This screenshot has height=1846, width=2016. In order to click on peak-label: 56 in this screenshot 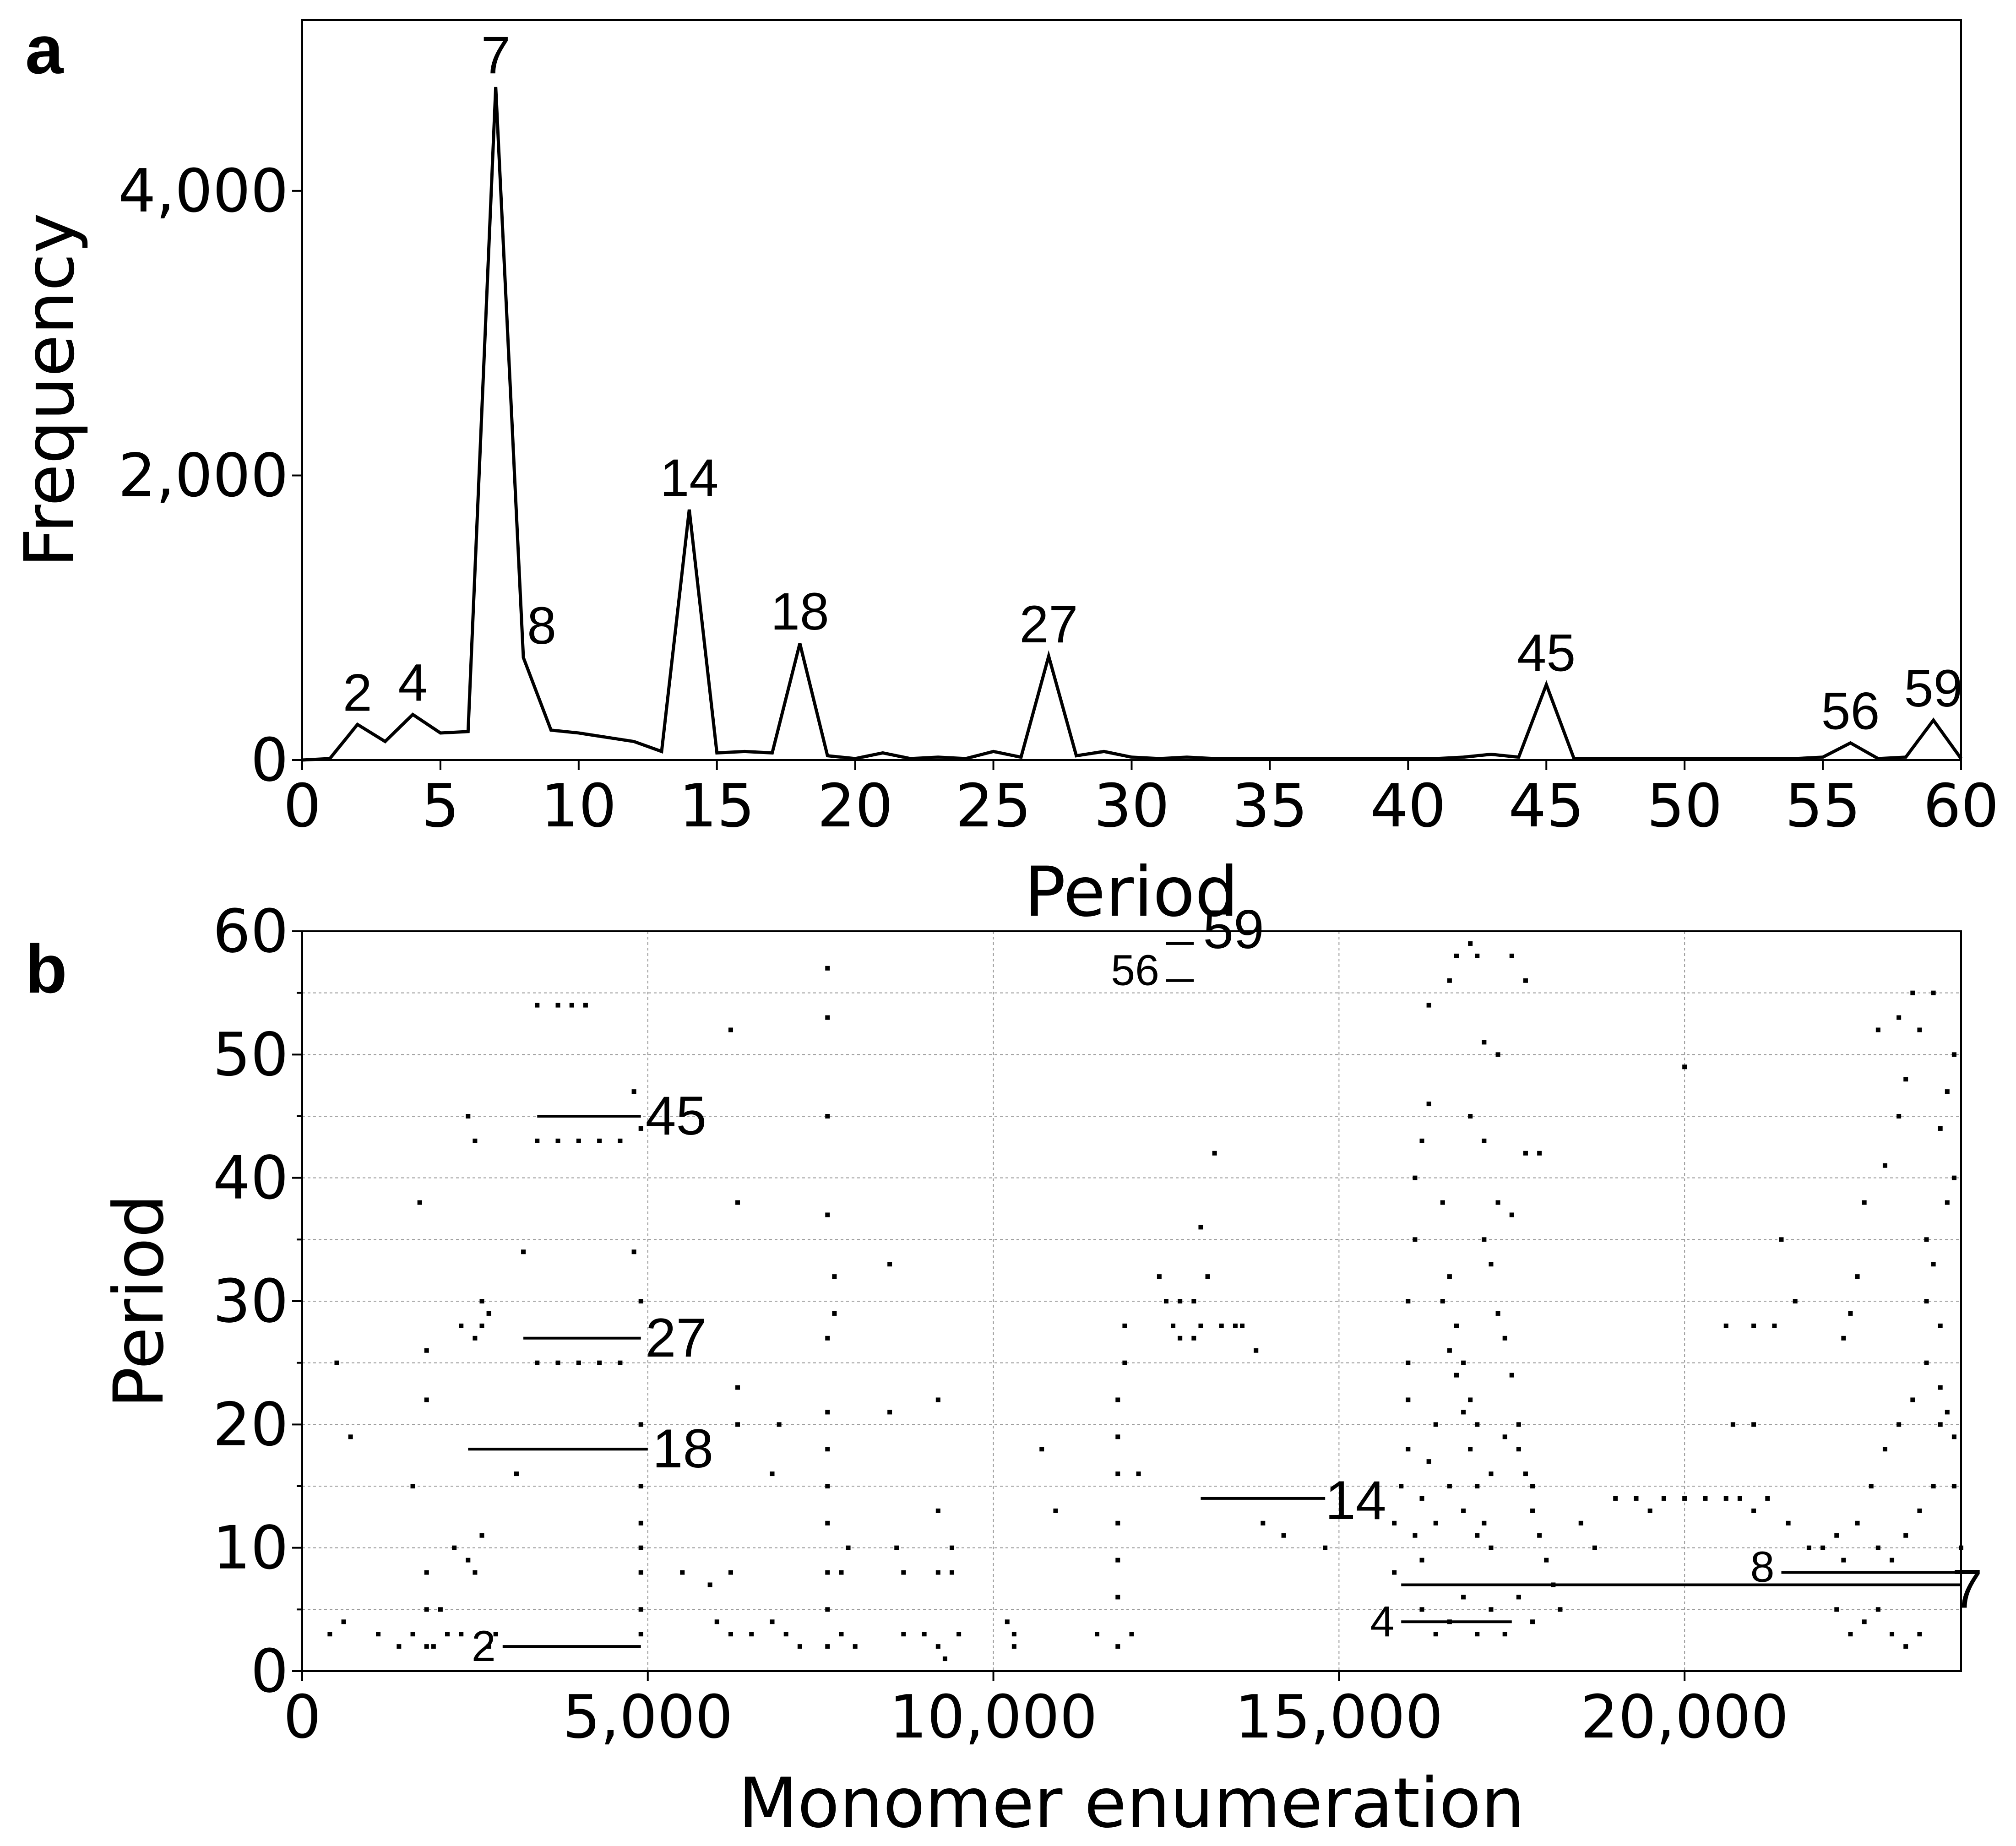, I will do `click(1850, 711)`.